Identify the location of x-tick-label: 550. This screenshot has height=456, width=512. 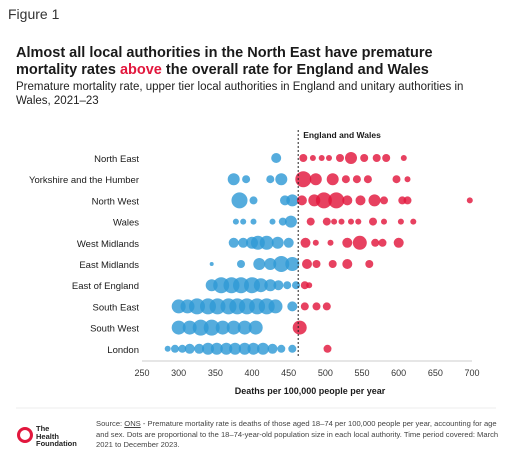
(361, 373).